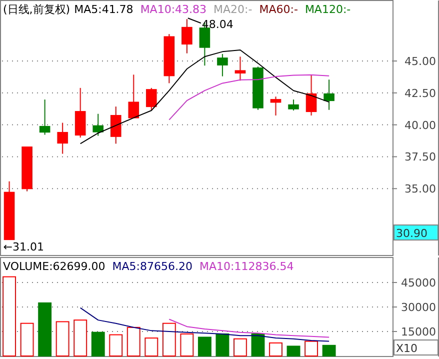  Describe the element at coordinates (23, 247) in the screenshot. I see `annotation: ←31.01` at that location.